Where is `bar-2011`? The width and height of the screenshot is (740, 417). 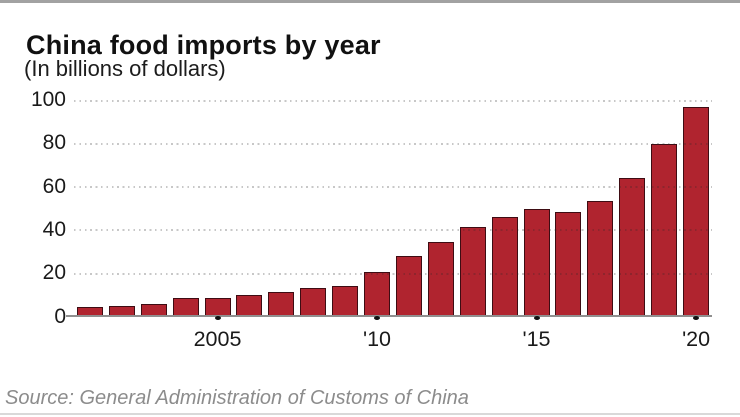 bar-2011 is located at coordinates (408, 286).